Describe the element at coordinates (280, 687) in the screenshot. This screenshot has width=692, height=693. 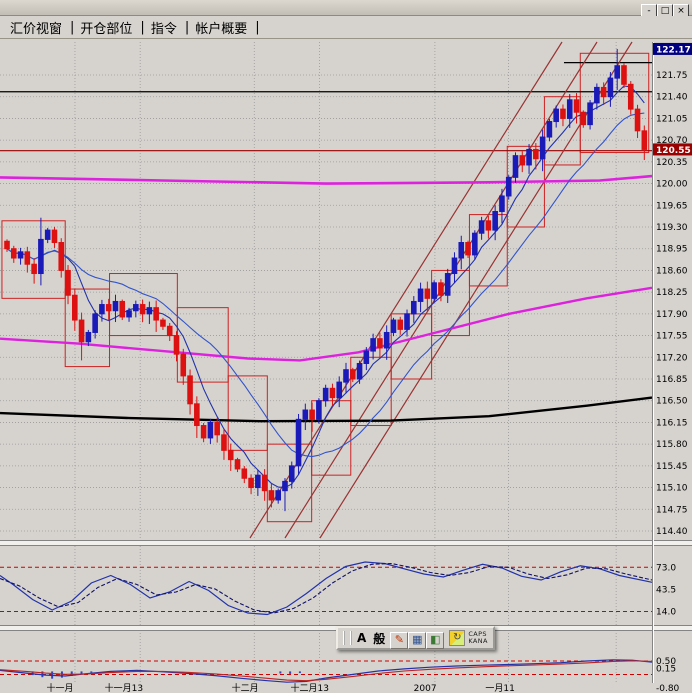
I see `date-axis: 十一月 十一月13 十二月 十二月13 2007 一月11` at that location.